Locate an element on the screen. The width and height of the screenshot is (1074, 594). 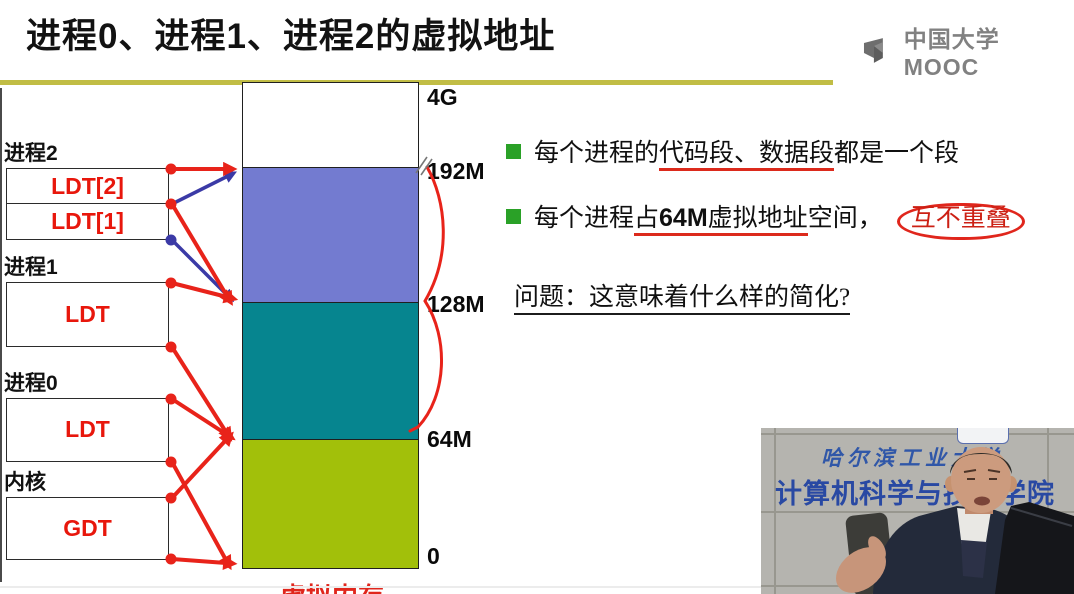
face-features is located at coordinates (982, 474).